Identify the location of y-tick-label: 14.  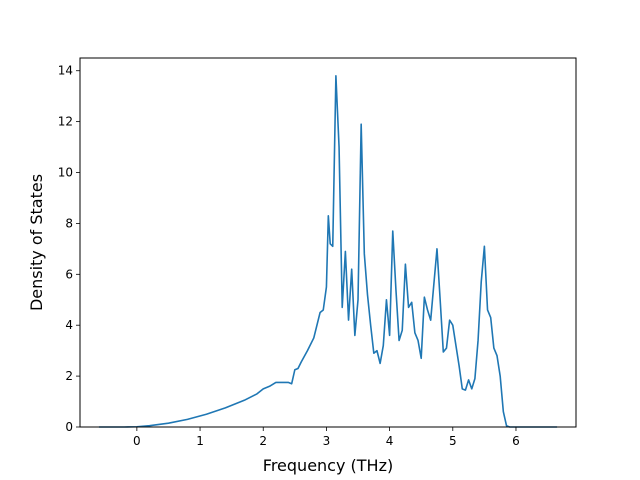
(65, 71).